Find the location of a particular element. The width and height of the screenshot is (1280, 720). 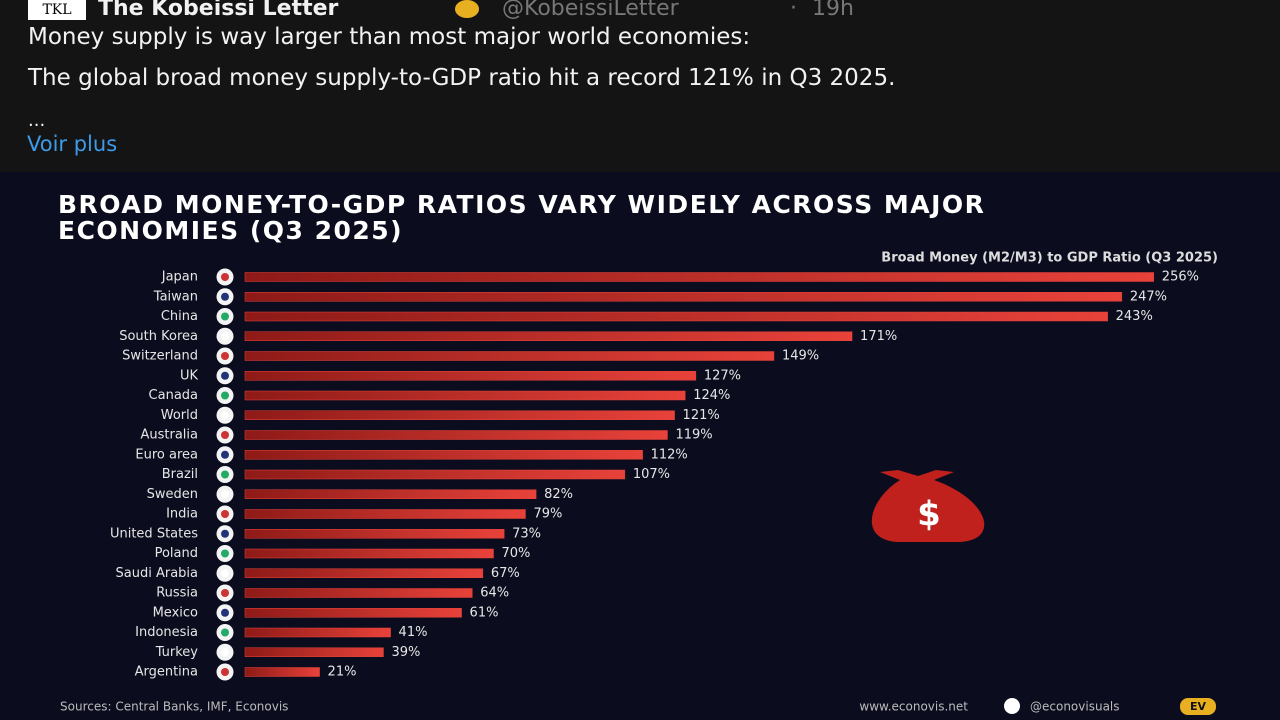

category-label: Poland is located at coordinates (176, 553).